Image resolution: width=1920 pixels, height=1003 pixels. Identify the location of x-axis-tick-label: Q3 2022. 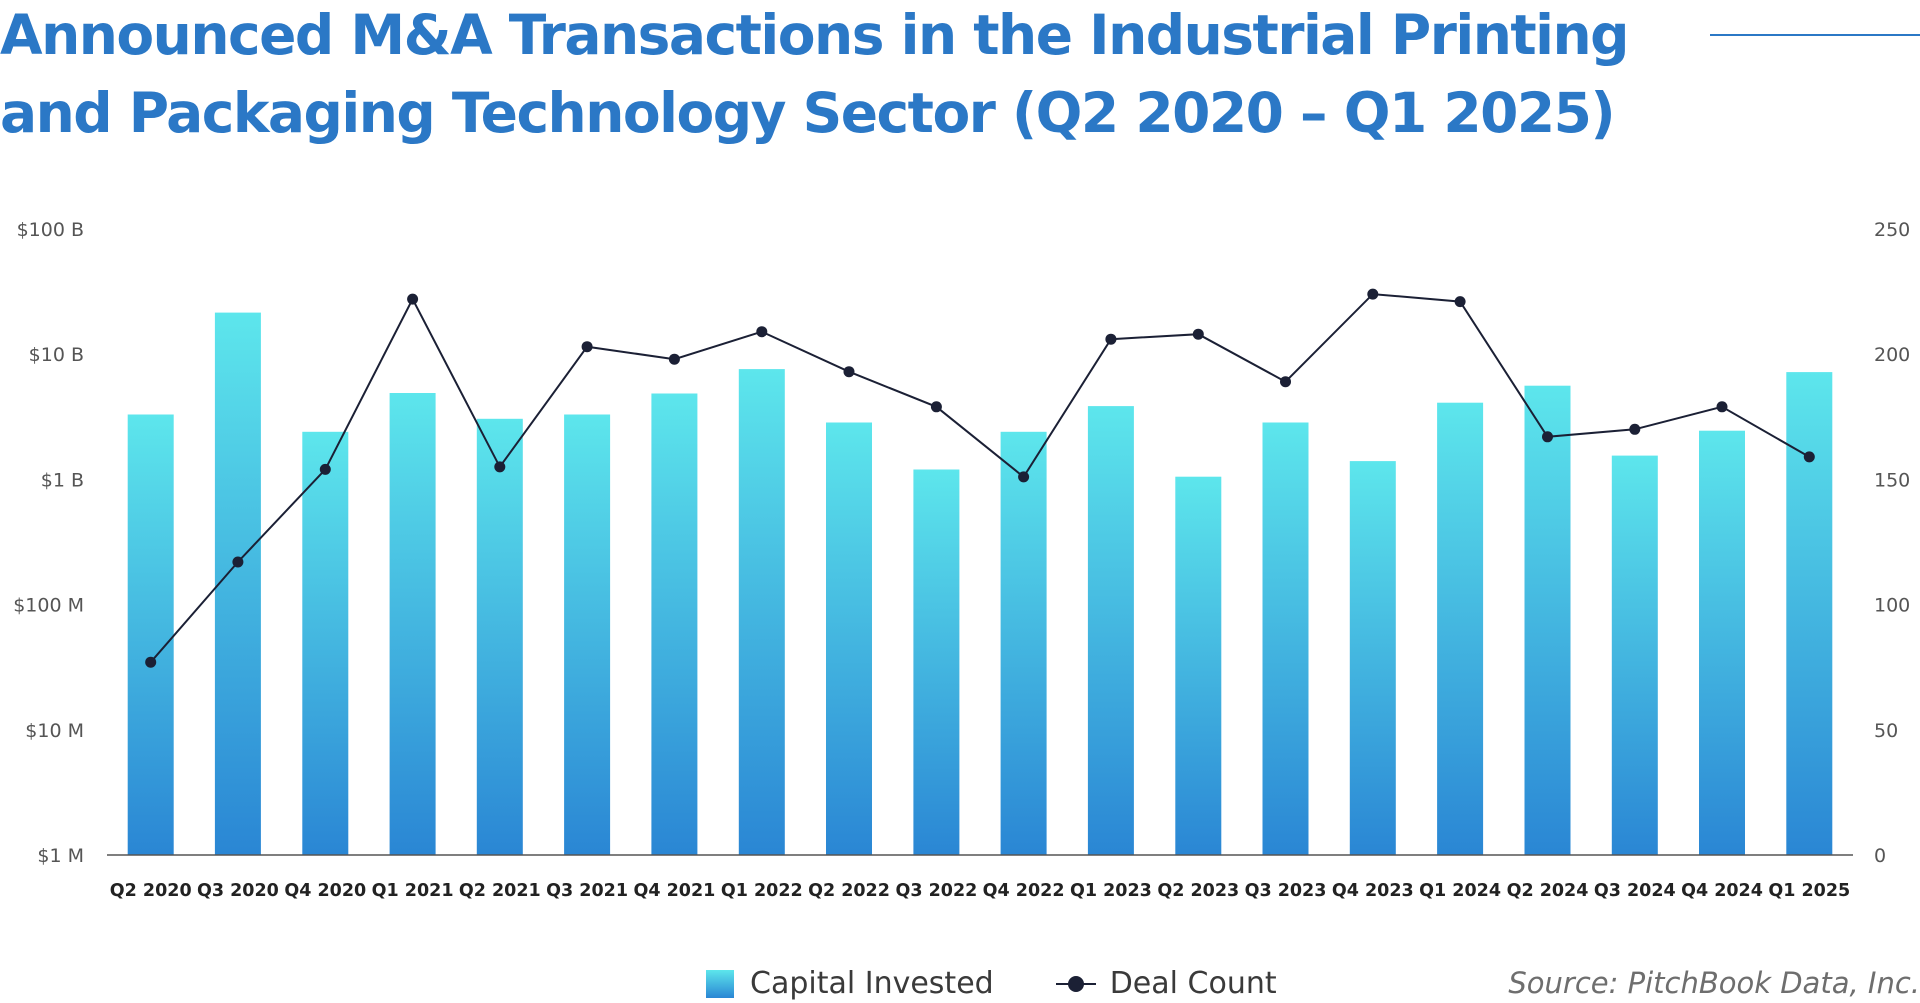
(936, 891).